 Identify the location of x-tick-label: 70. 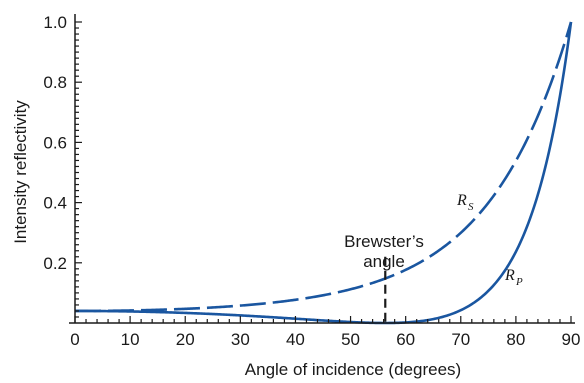
(460, 339).